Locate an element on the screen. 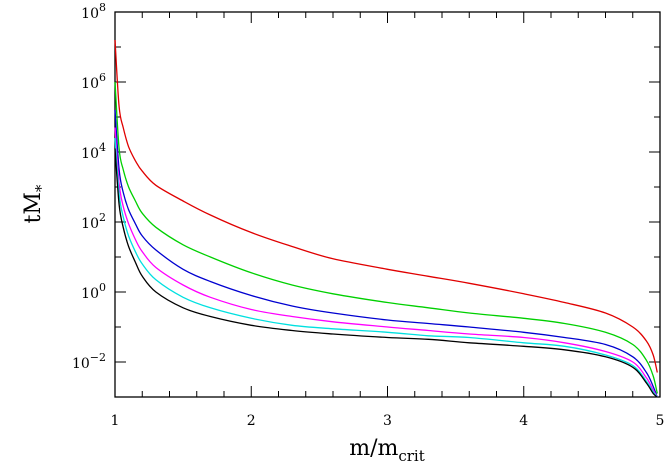  x-tick-label: 3 is located at coordinates (387, 421).